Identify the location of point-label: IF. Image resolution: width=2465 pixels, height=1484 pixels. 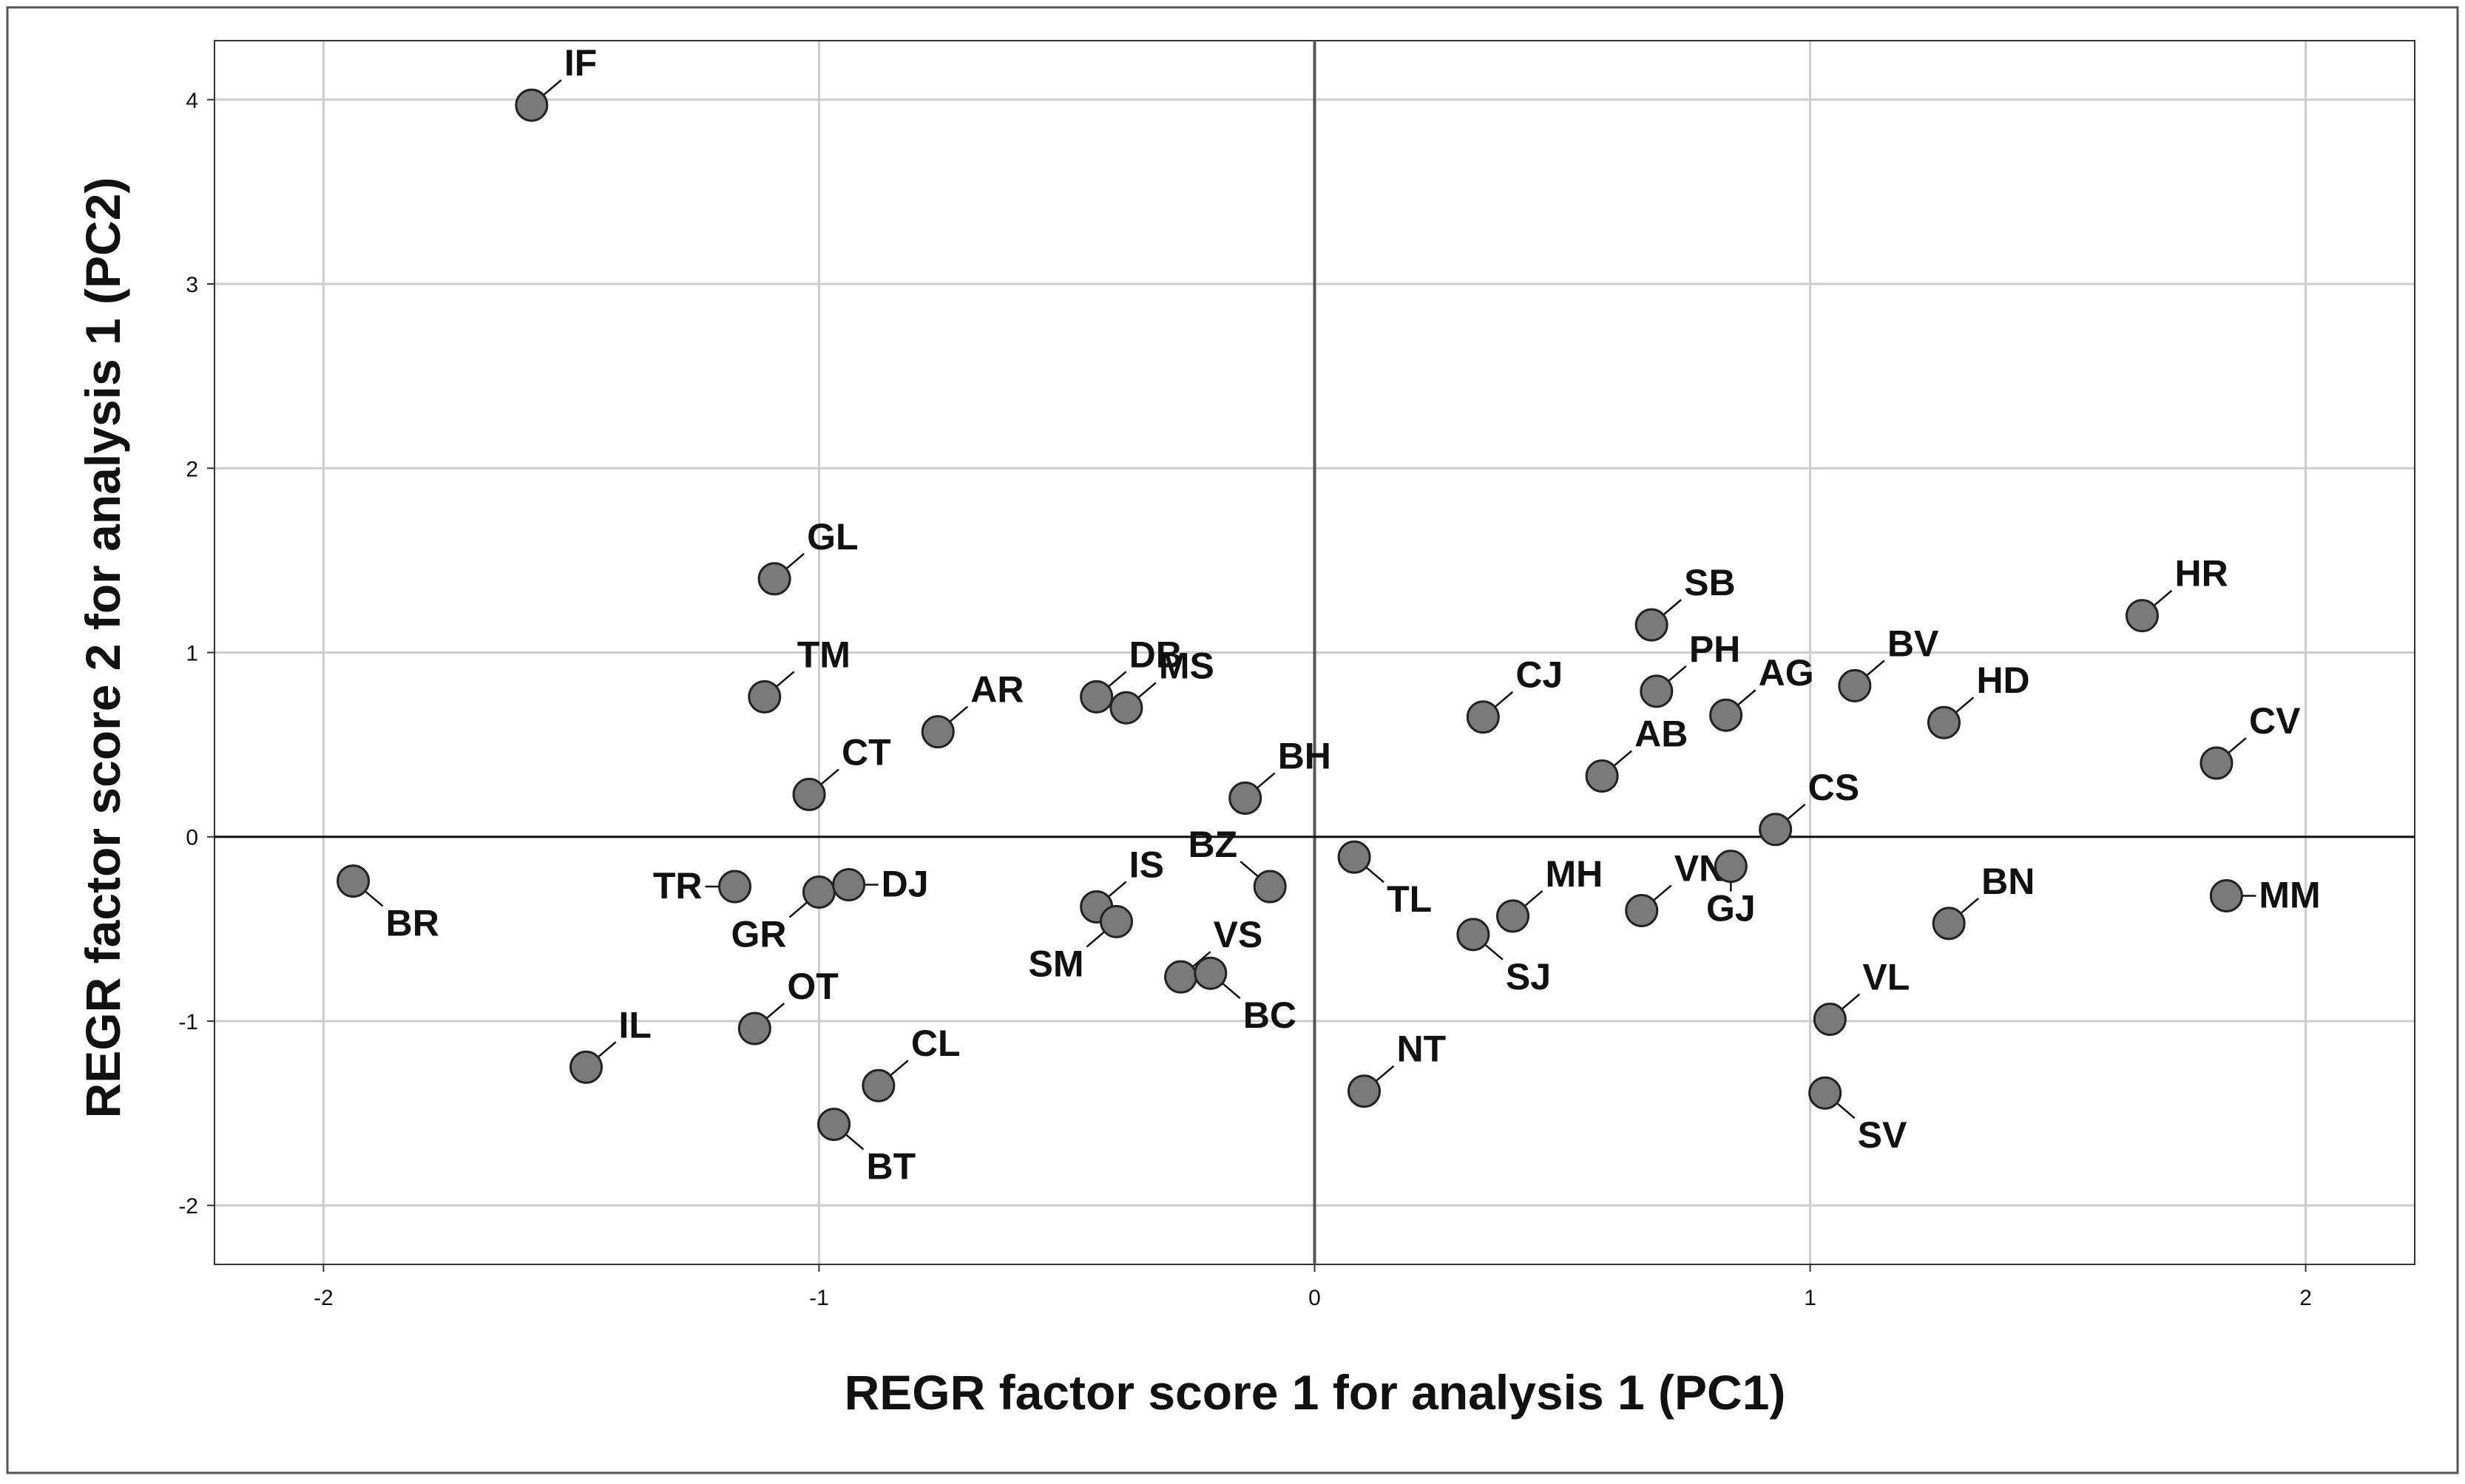
(580, 63).